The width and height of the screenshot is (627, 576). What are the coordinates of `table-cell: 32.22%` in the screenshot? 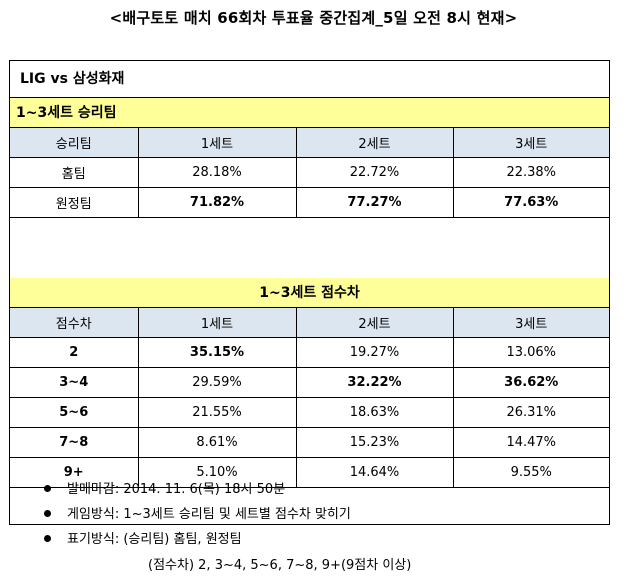 It's located at (375, 382).